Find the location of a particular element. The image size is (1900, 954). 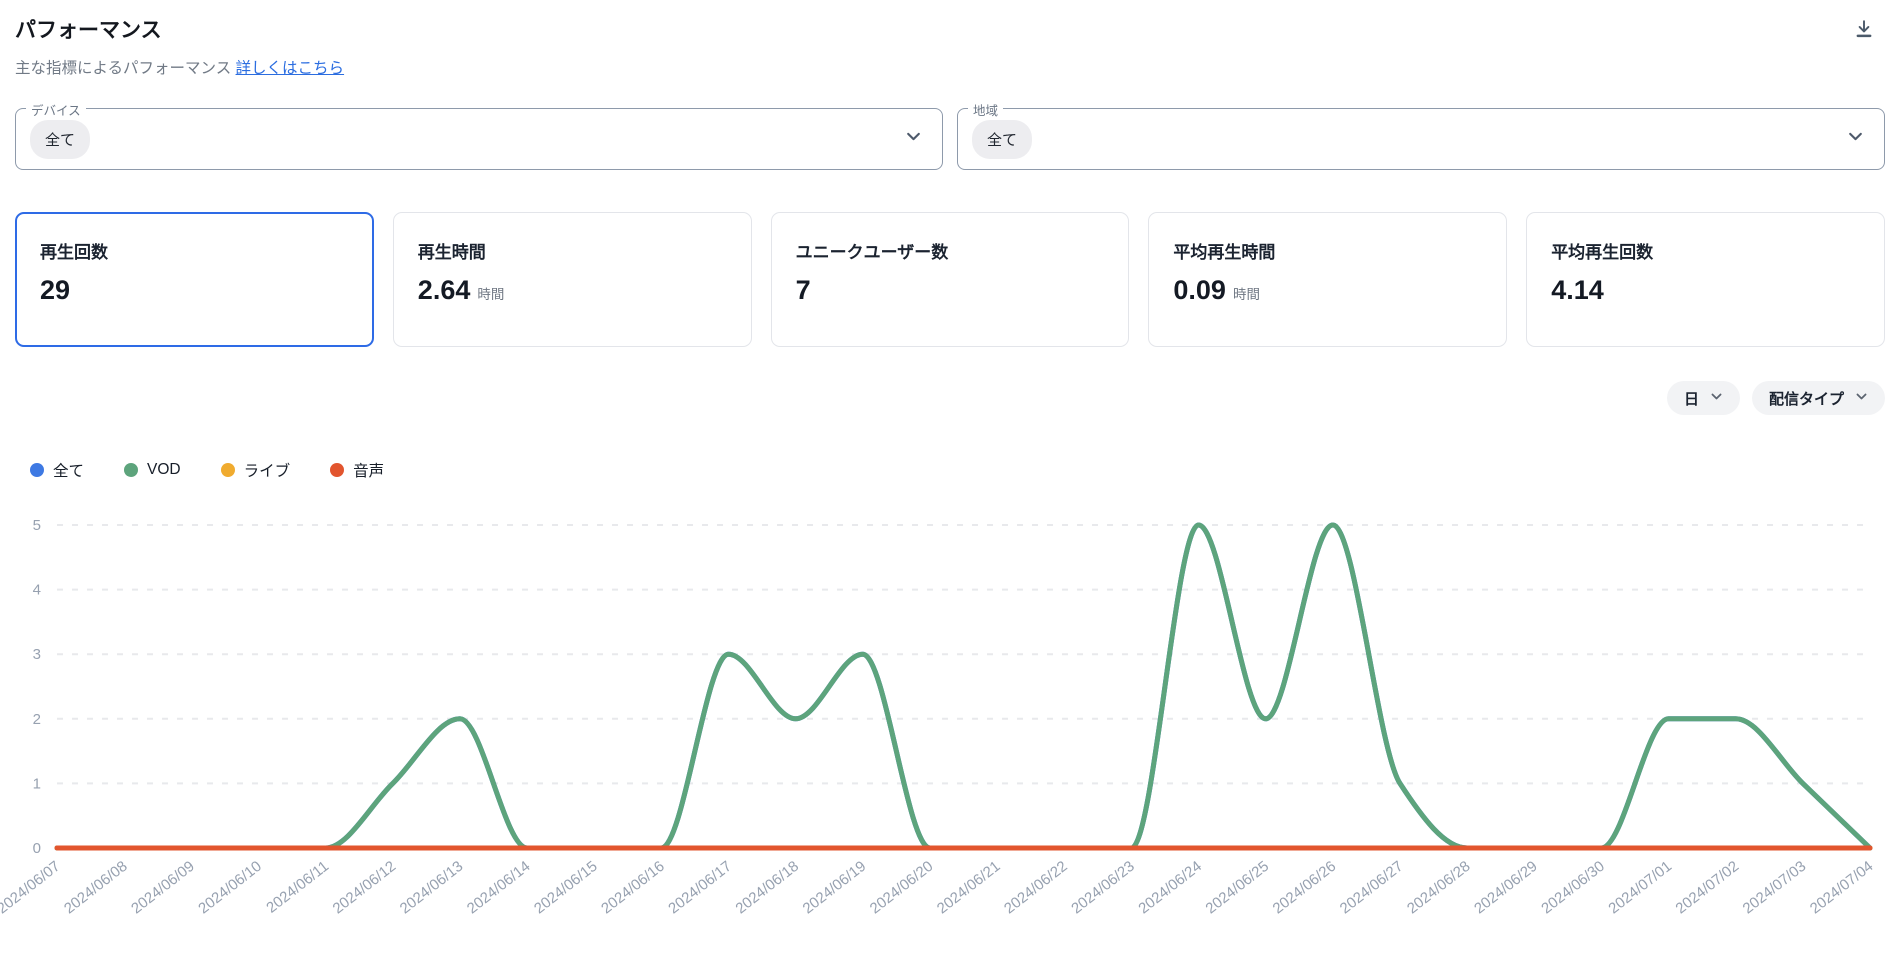

legend-item-all: 全て is located at coordinates (57, 470).